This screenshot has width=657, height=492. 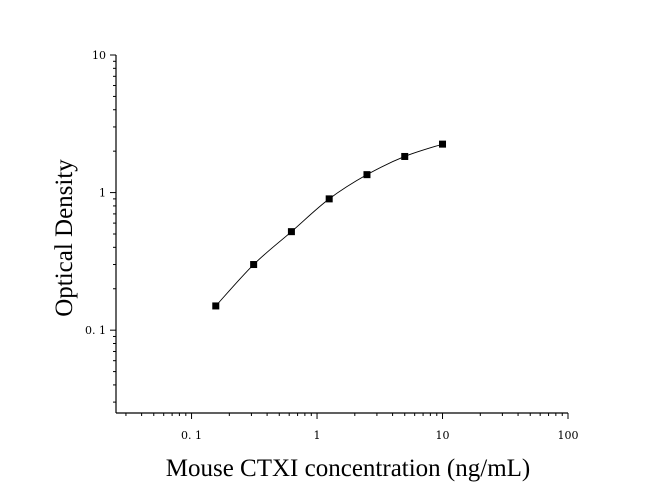 I want to click on x-tick-label: 10, so click(x=443, y=435).